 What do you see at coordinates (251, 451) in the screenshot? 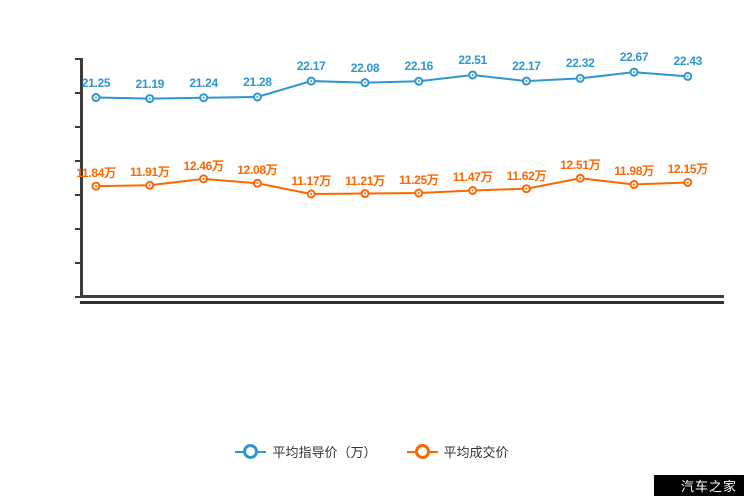
I see `blue-line-marker-icon` at bounding box center [251, 451].